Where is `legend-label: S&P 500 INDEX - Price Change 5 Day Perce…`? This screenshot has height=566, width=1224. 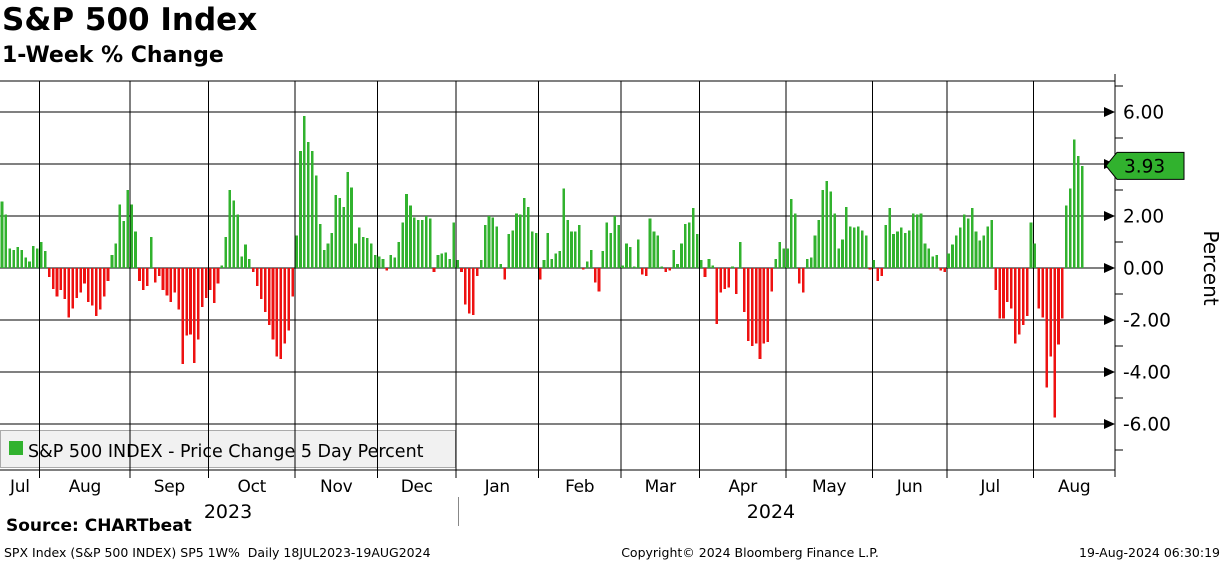
legend-label: S&P 500 INDEX - Price Change 5 Day Perce… is located at coordinates (226, 452).